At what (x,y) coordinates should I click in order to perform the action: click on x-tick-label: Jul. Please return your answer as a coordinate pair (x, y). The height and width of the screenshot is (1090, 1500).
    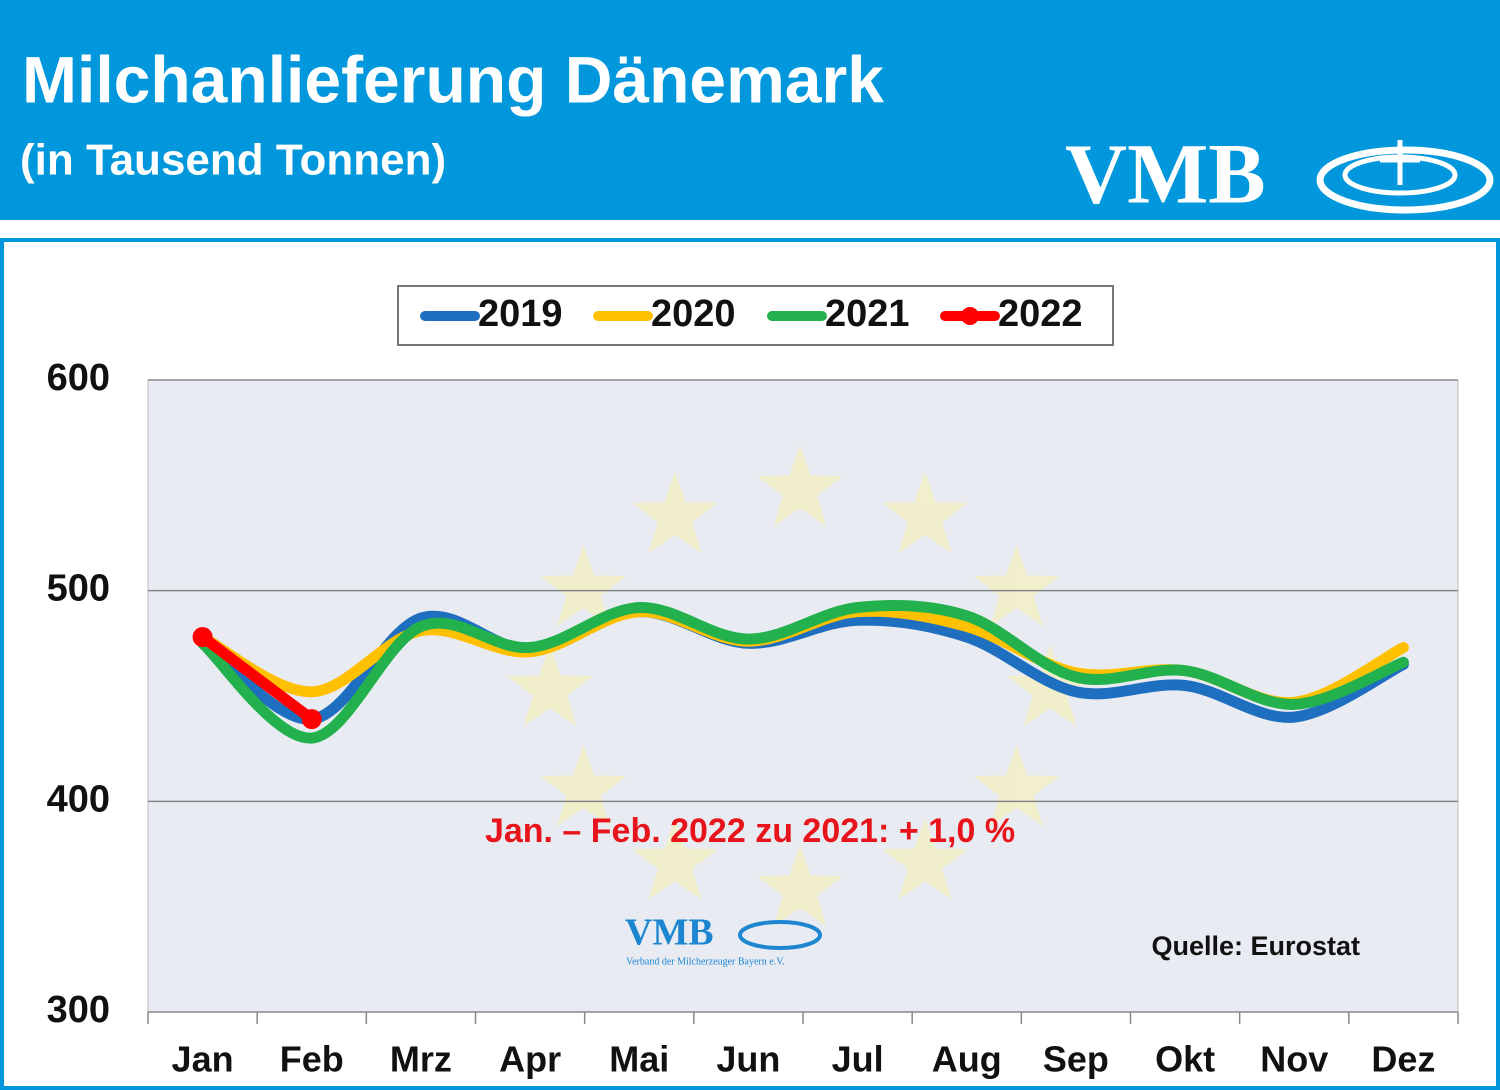
    Looking at the image, I should click on (858, 1059).